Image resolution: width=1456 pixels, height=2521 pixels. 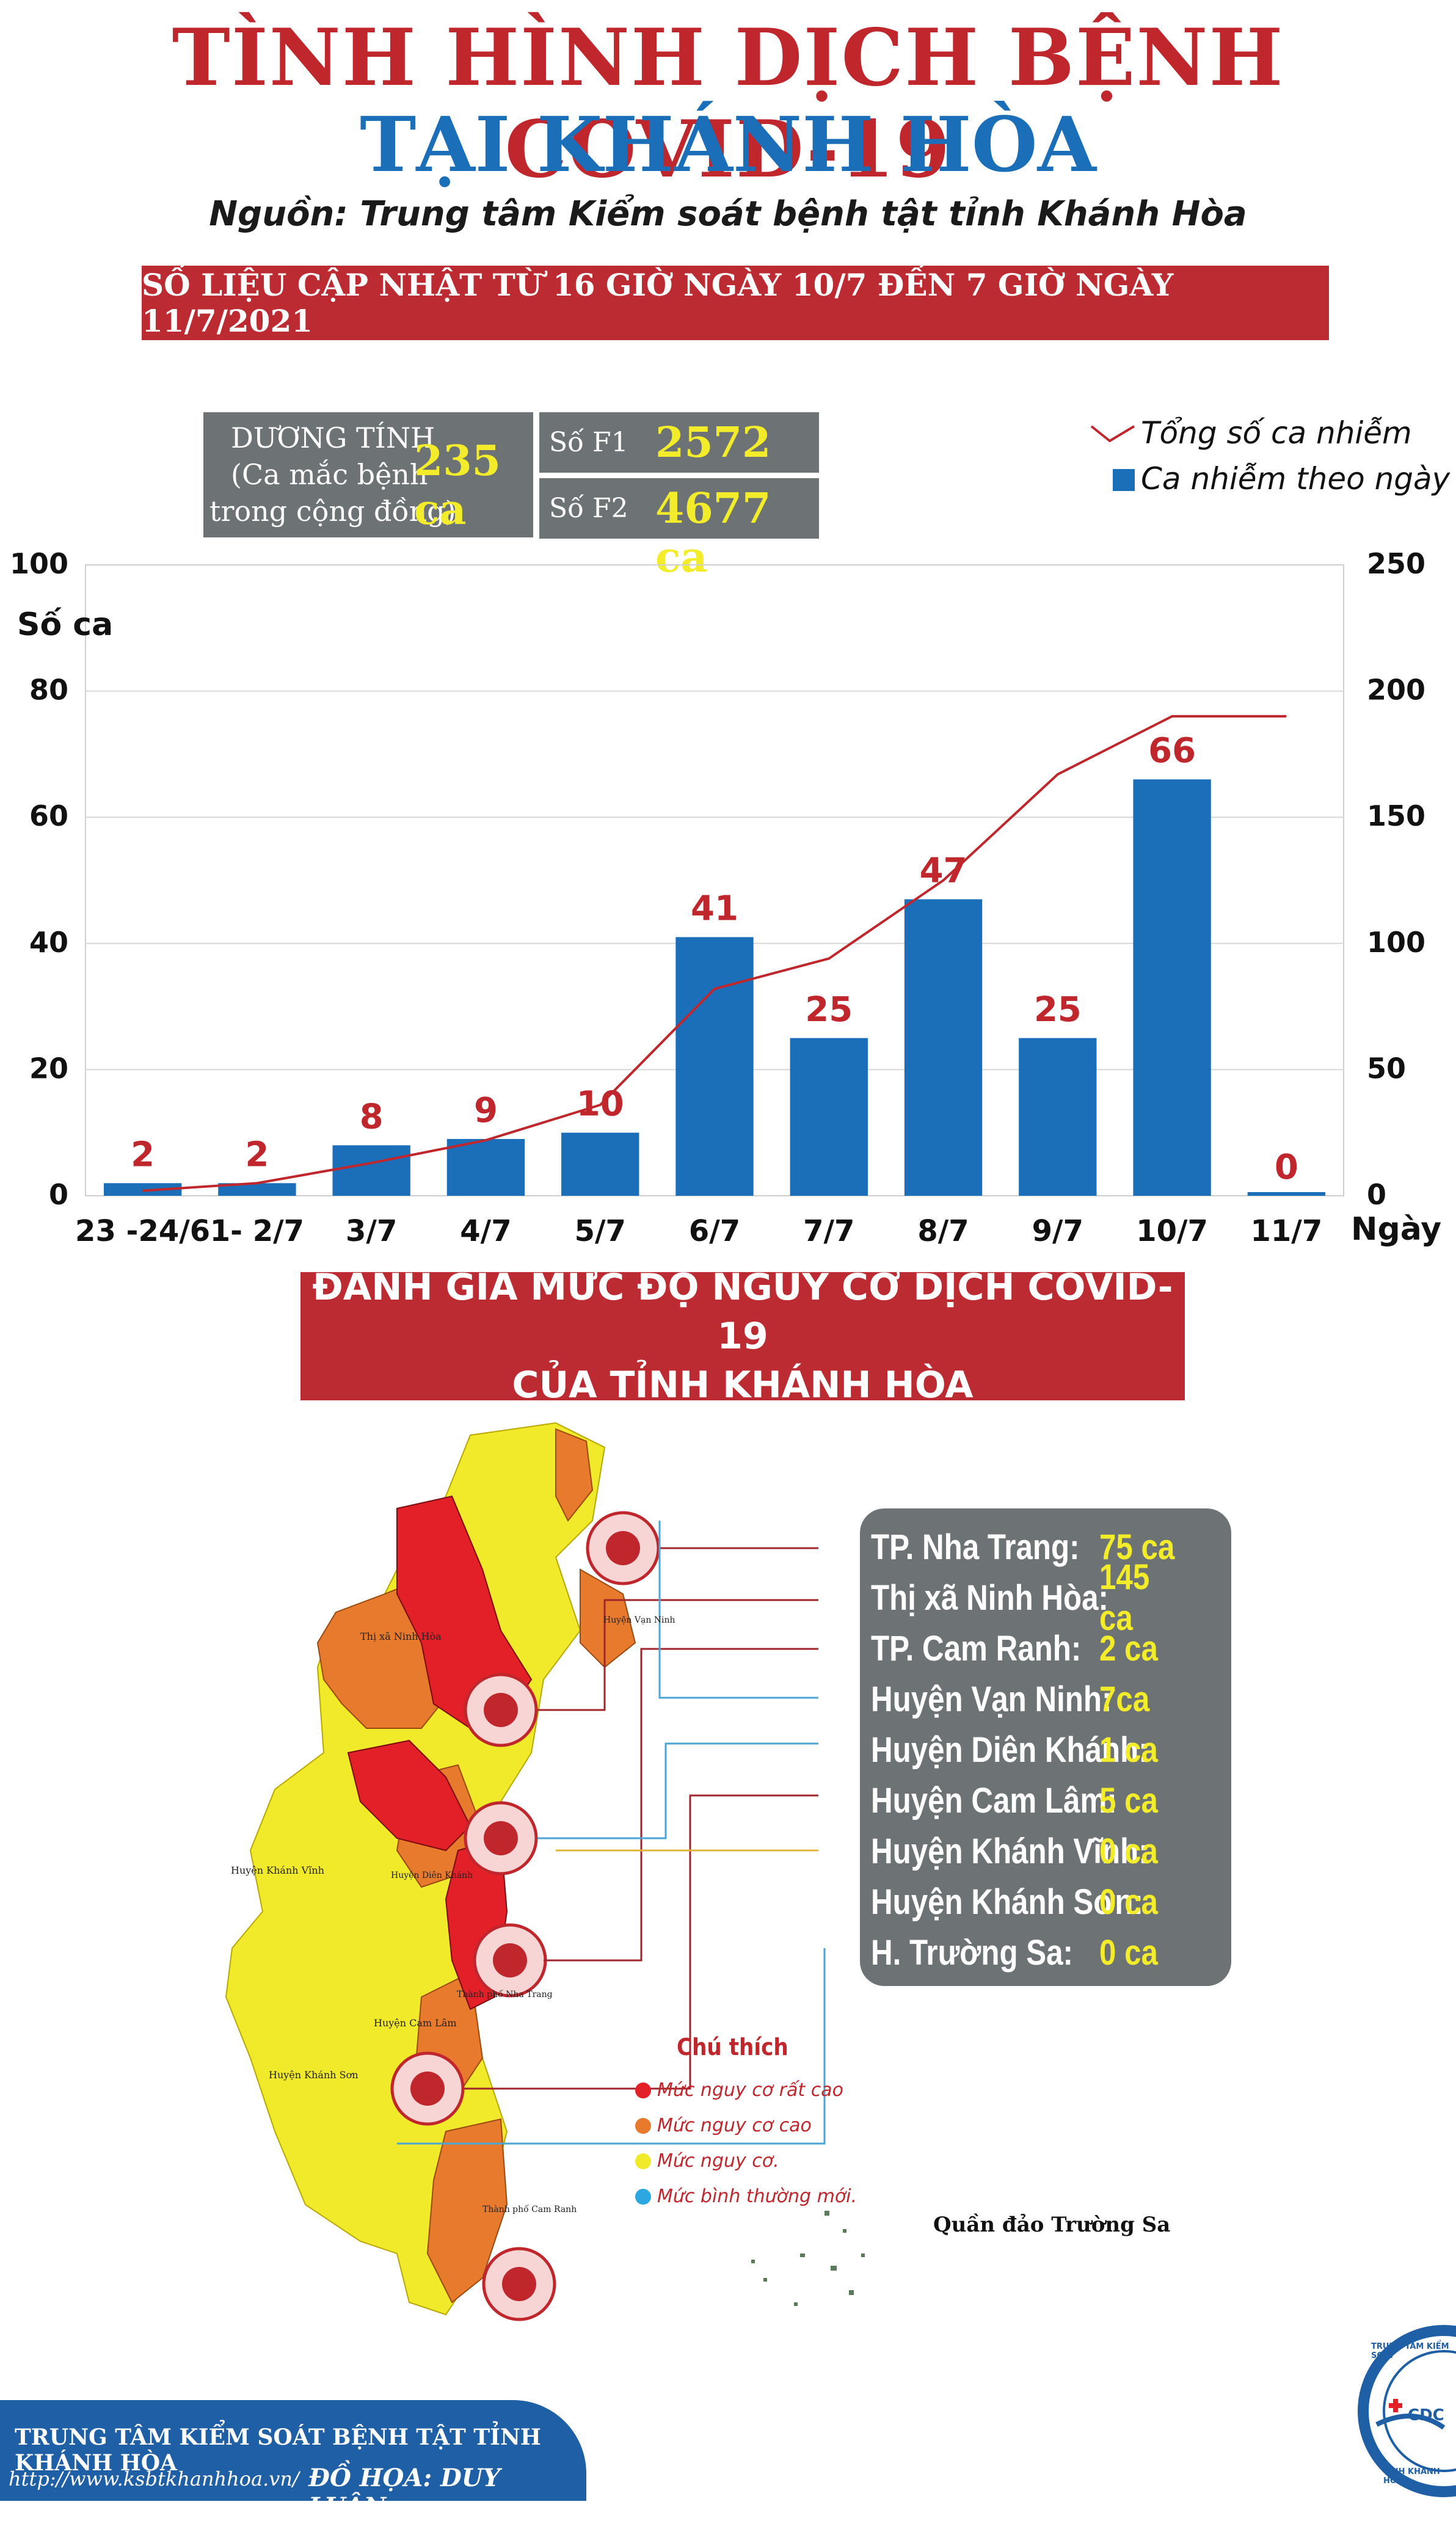 What do you see at coordinates (713, 533) in the screenshot?
I see `f2-value: 4677 ca` at bounding box center [713, 533].